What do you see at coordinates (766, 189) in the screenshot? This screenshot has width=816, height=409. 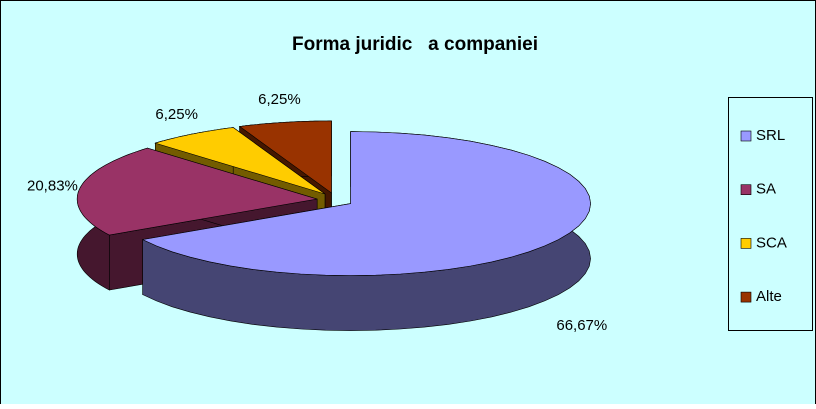 I see `legend-label: SA` at bounding box center [766, 189].